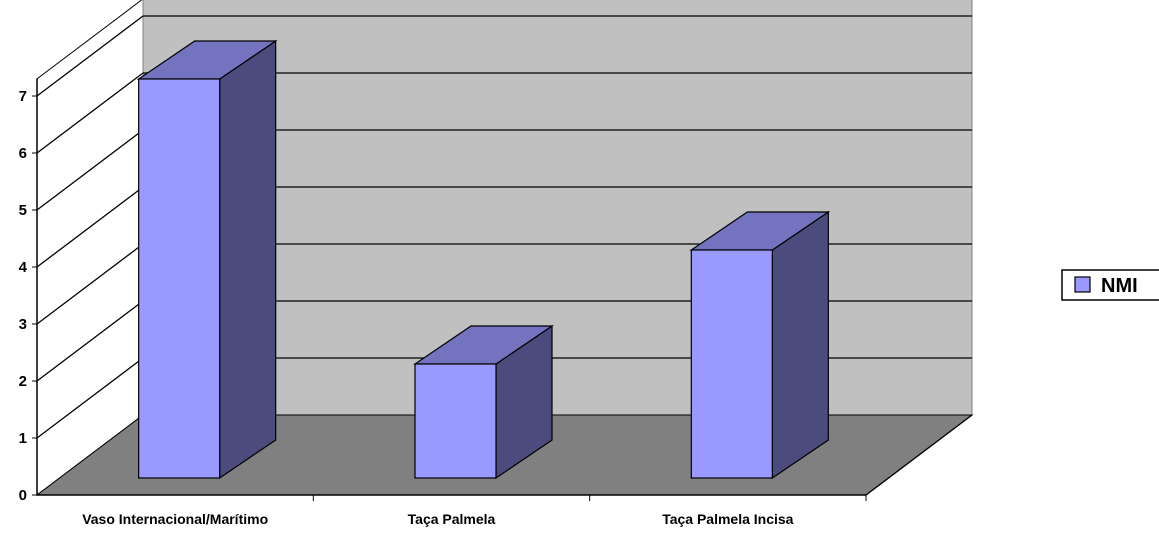 Image resolution: width=1159 pixels, height=536 pixels. Describe the element at coordinates (23, 267) in the screenshot. I see `y-tick-label: 4` at that location.